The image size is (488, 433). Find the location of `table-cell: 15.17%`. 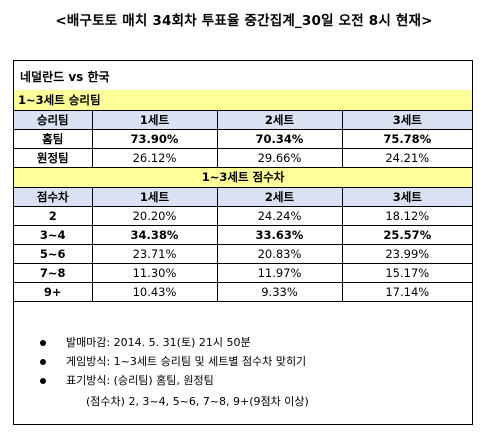

table-cell: 15.17% is located at coordinates (407, 272).